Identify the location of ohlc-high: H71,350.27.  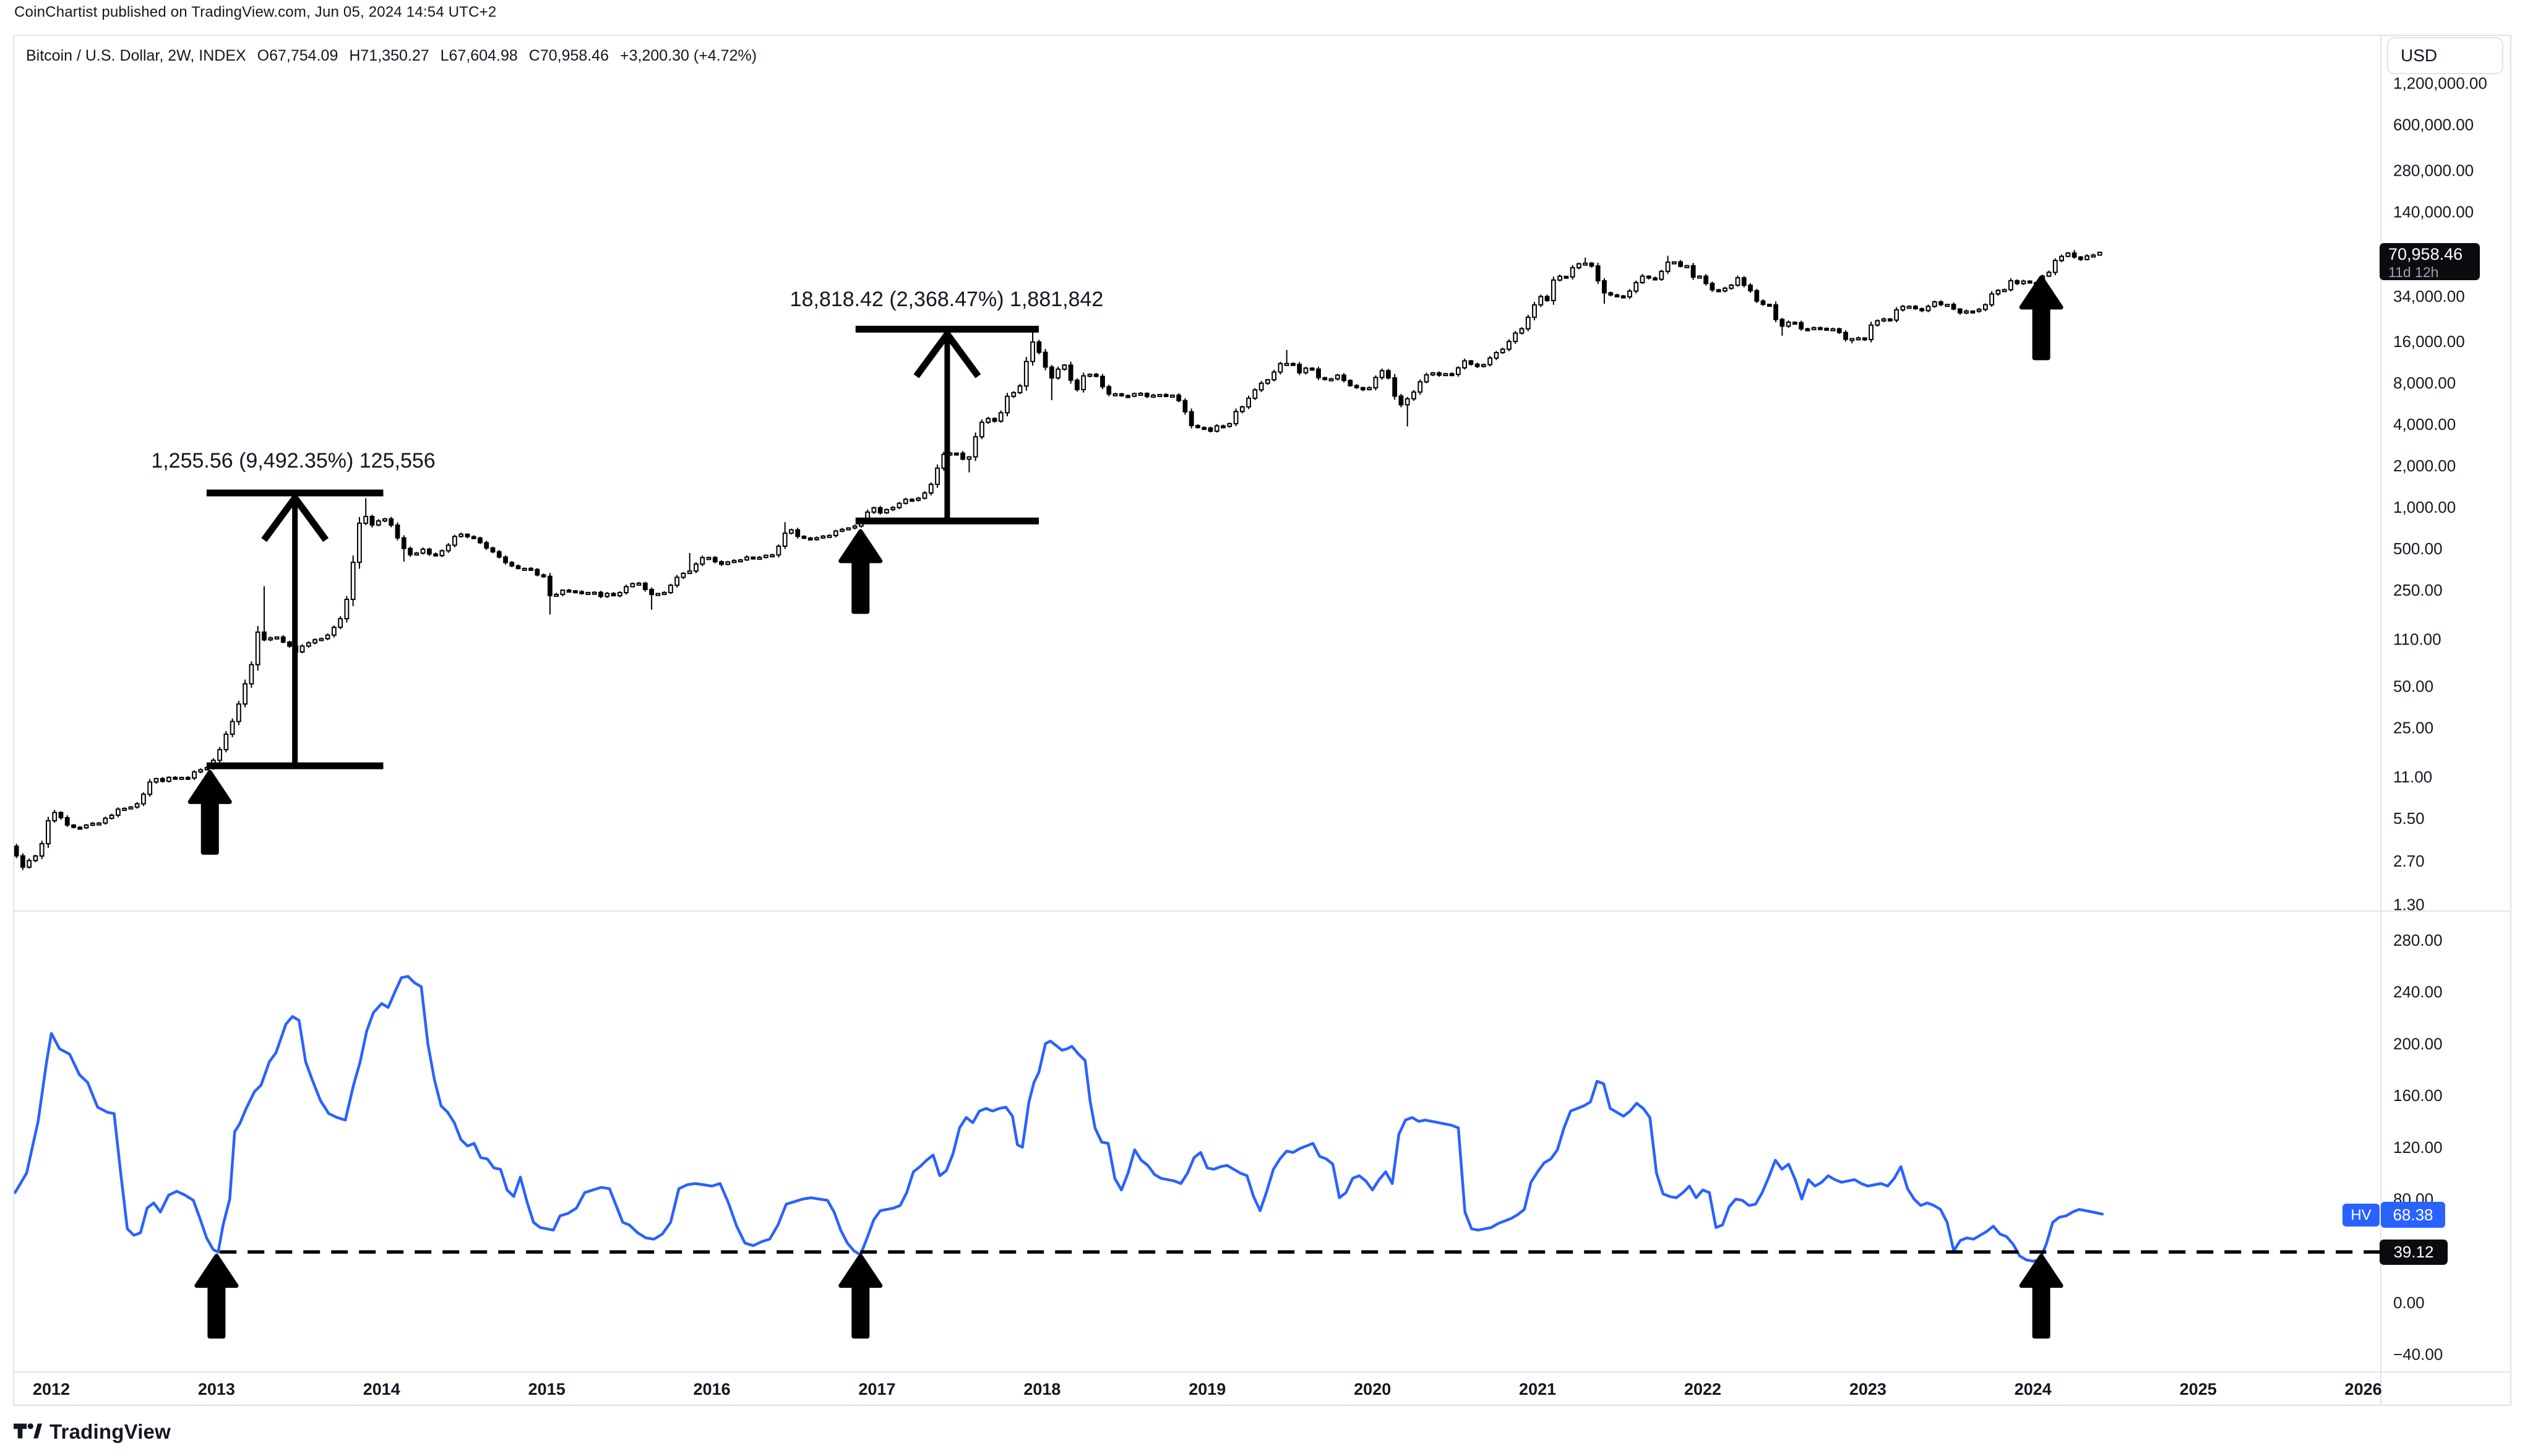
(389, 56).